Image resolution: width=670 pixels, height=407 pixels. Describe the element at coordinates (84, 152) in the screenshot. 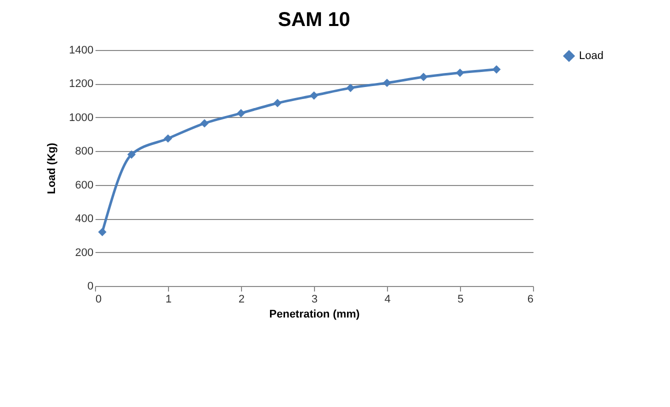

I see `y-tick-label: 800` at that location.